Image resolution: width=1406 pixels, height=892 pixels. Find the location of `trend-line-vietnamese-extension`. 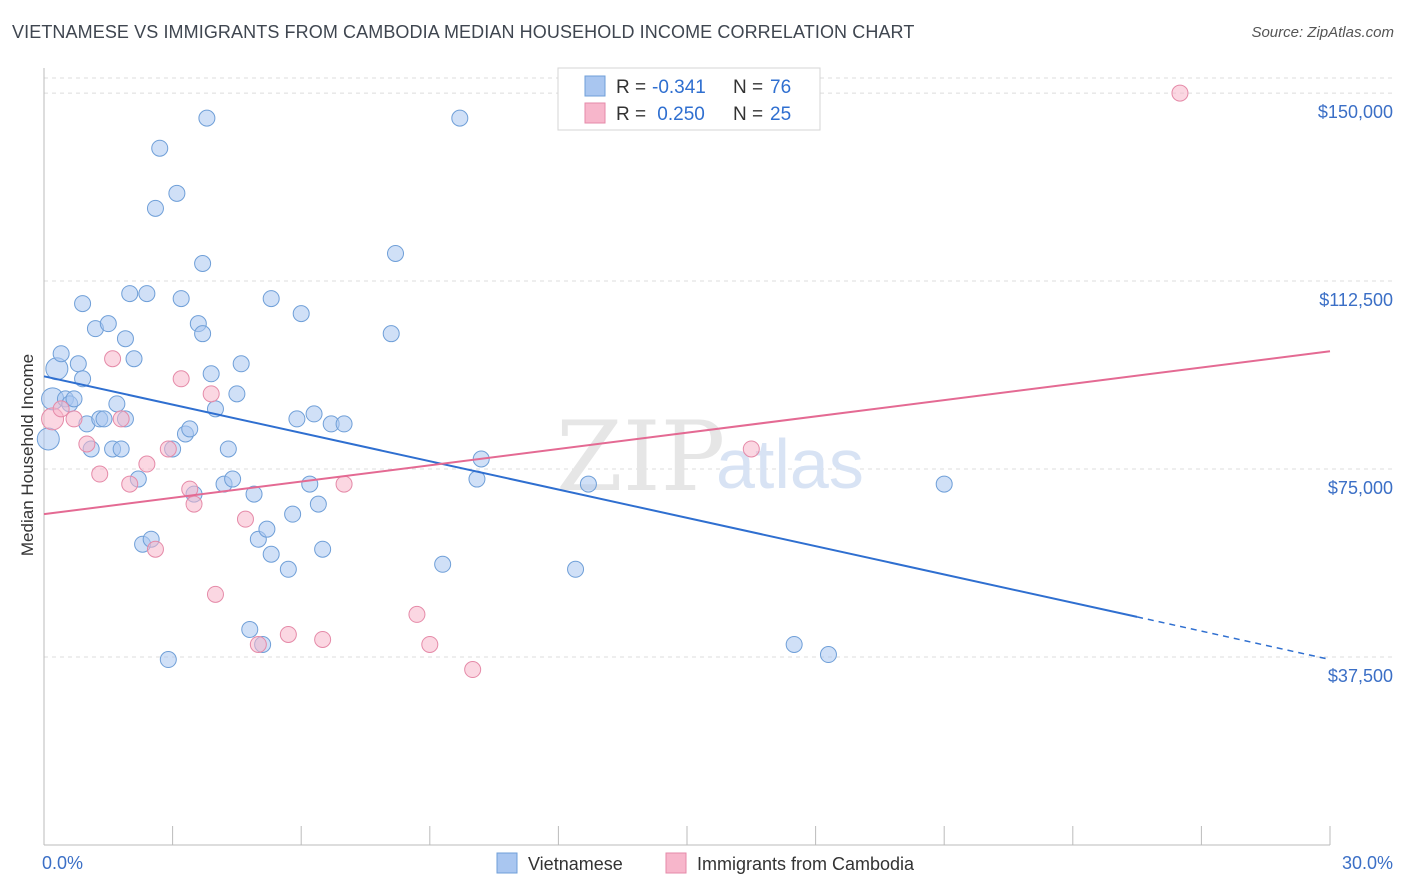

trend-line-vietnamese-extension is located at coordinates (1233, 638).